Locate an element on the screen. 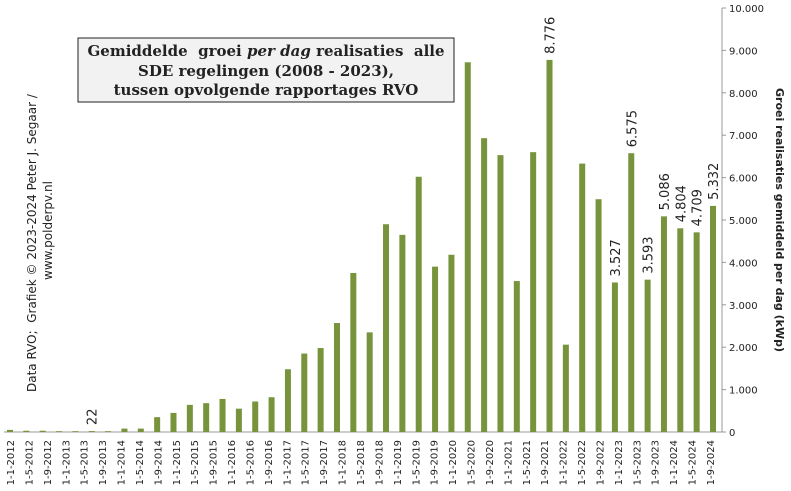 The width and height of the screenshot is (791, 491). x-tick-label: 1-9-2022 is located at coordinates (600, 462).